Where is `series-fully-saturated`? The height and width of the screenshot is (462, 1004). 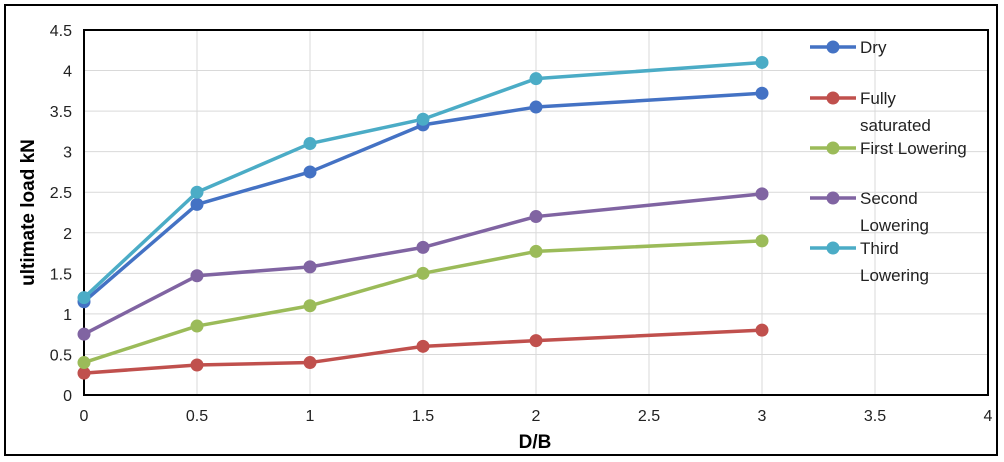 series-fully-saturated is located at coordinates (423, 351).